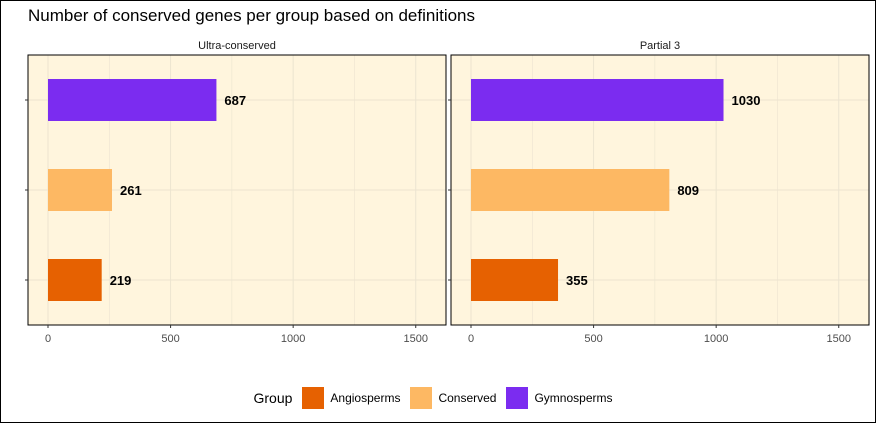 This screenshot has height=423, width=876. I want to click on panel-strip-partial-3: Partial 3, so click(660, 46).